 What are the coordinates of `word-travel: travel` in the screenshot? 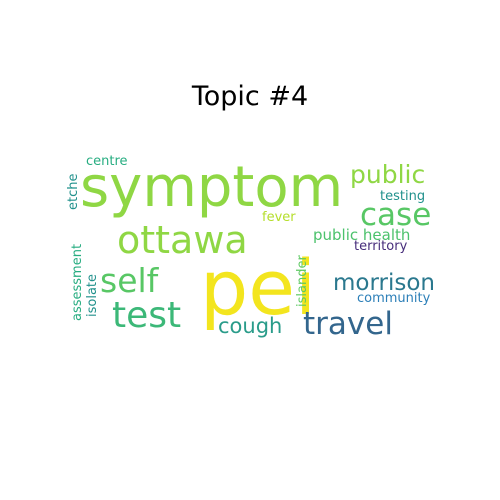 It's located at (348, 324).